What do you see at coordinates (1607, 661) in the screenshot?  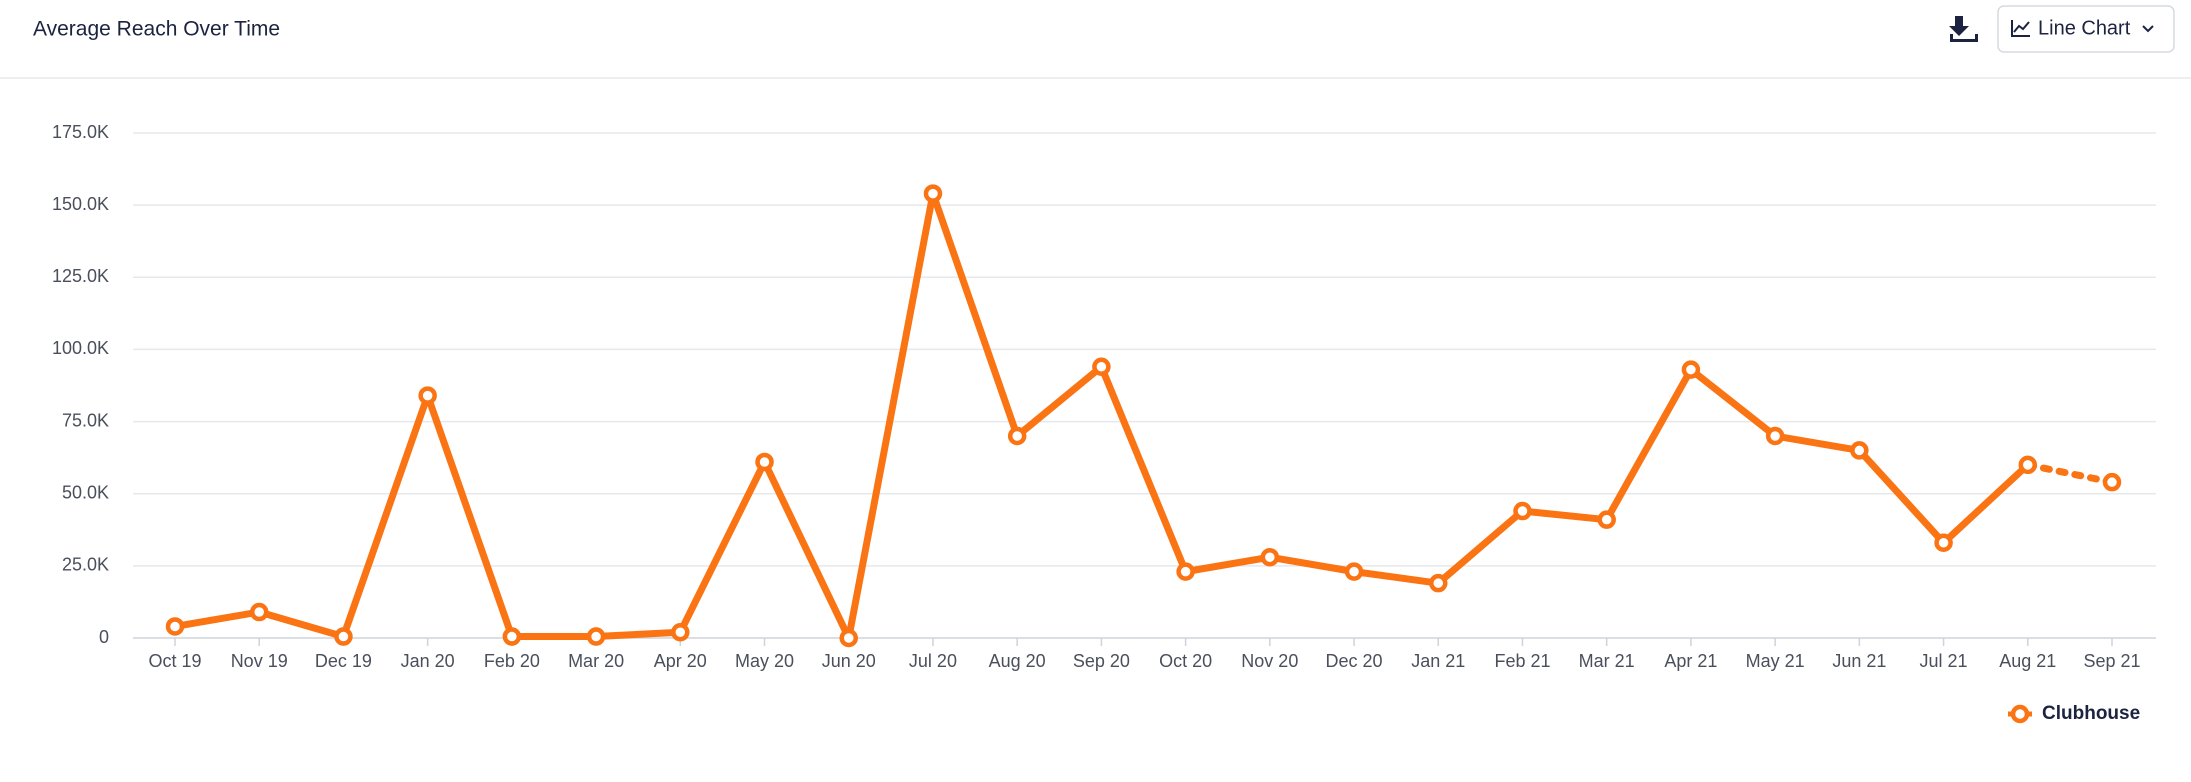 I see `x-tick-label: Mar 21` at bounding box center [1607, 661].